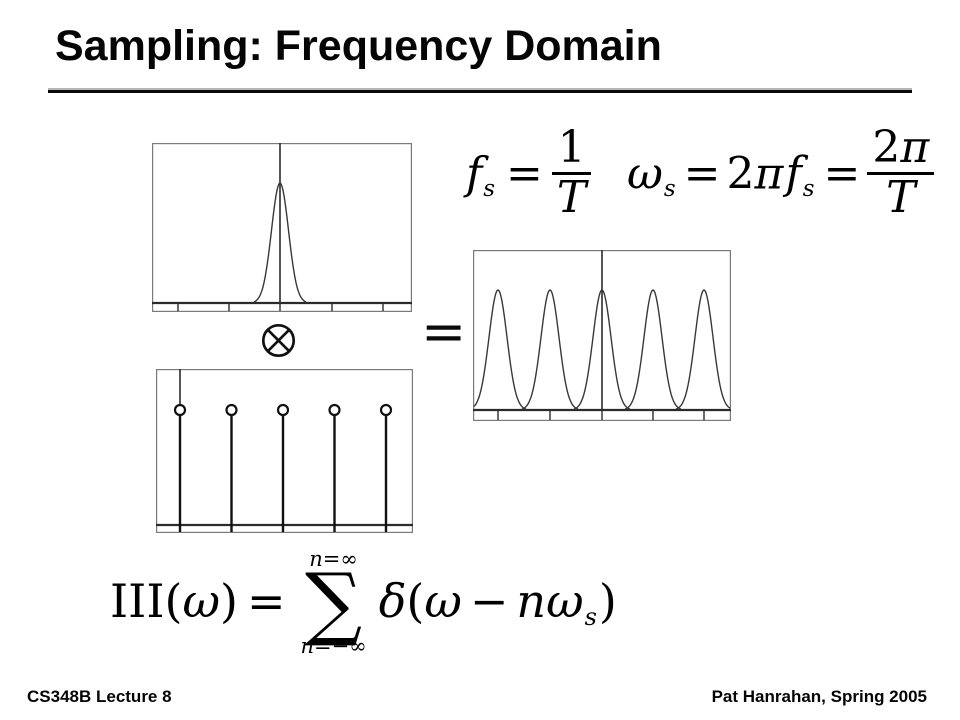 Image resolution: width=960 pixels, height=720 pixels. What do you see at coordinates (602, 335) in the screenshot?
I see `replicated-spectrum-figure` at bounding box center [602, 335].